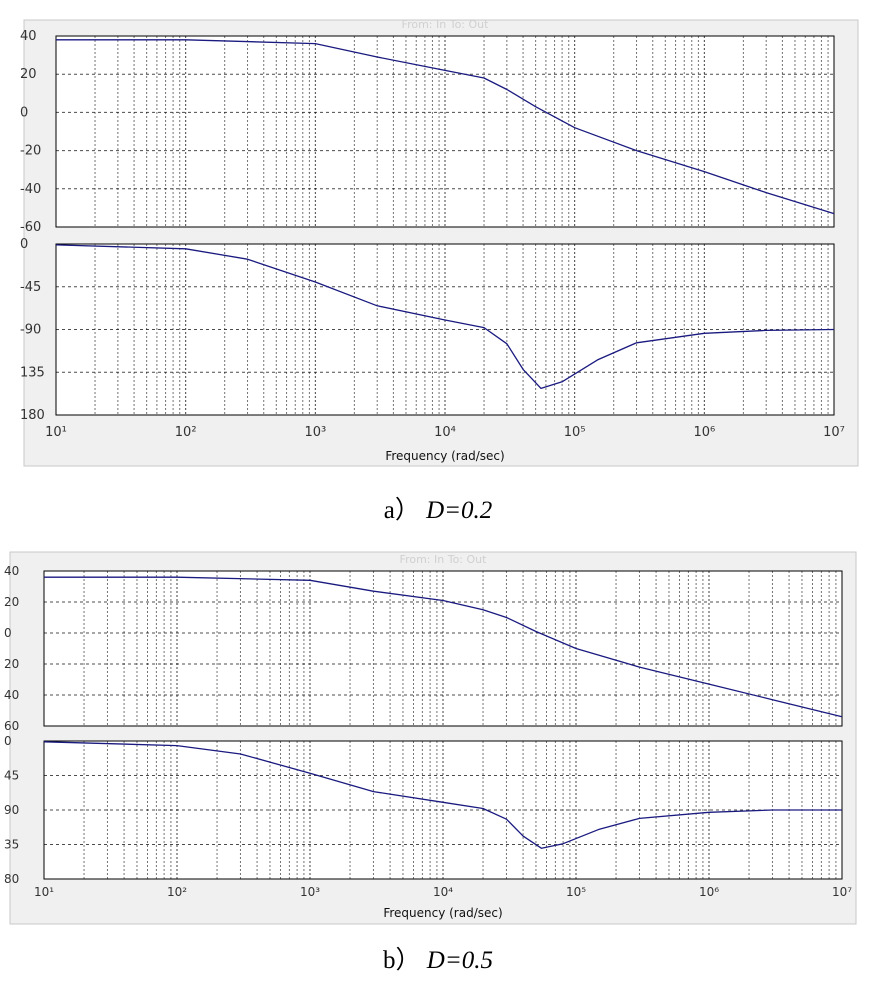 The height and width of the screenshot is (999, 876). What do you see at coordinates (11, 726) in the screenshot?
I see `y-tick-label: 60` at bounding box center [11, 726].